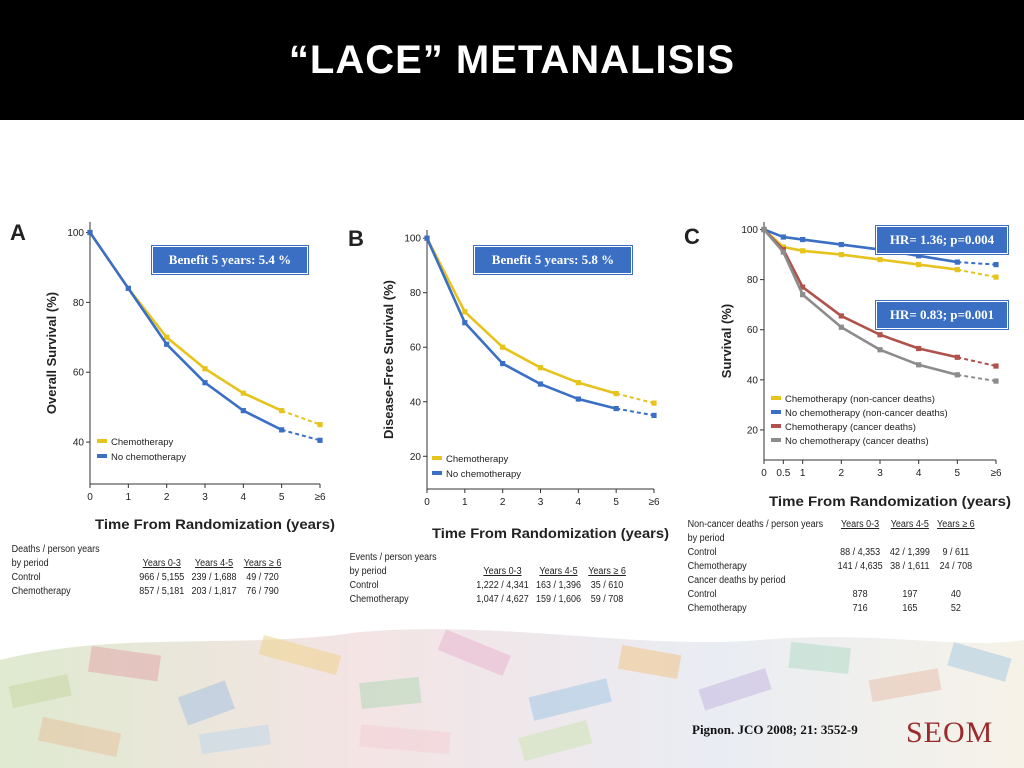  I want to click on table-cell: 165, so click(910, 608).